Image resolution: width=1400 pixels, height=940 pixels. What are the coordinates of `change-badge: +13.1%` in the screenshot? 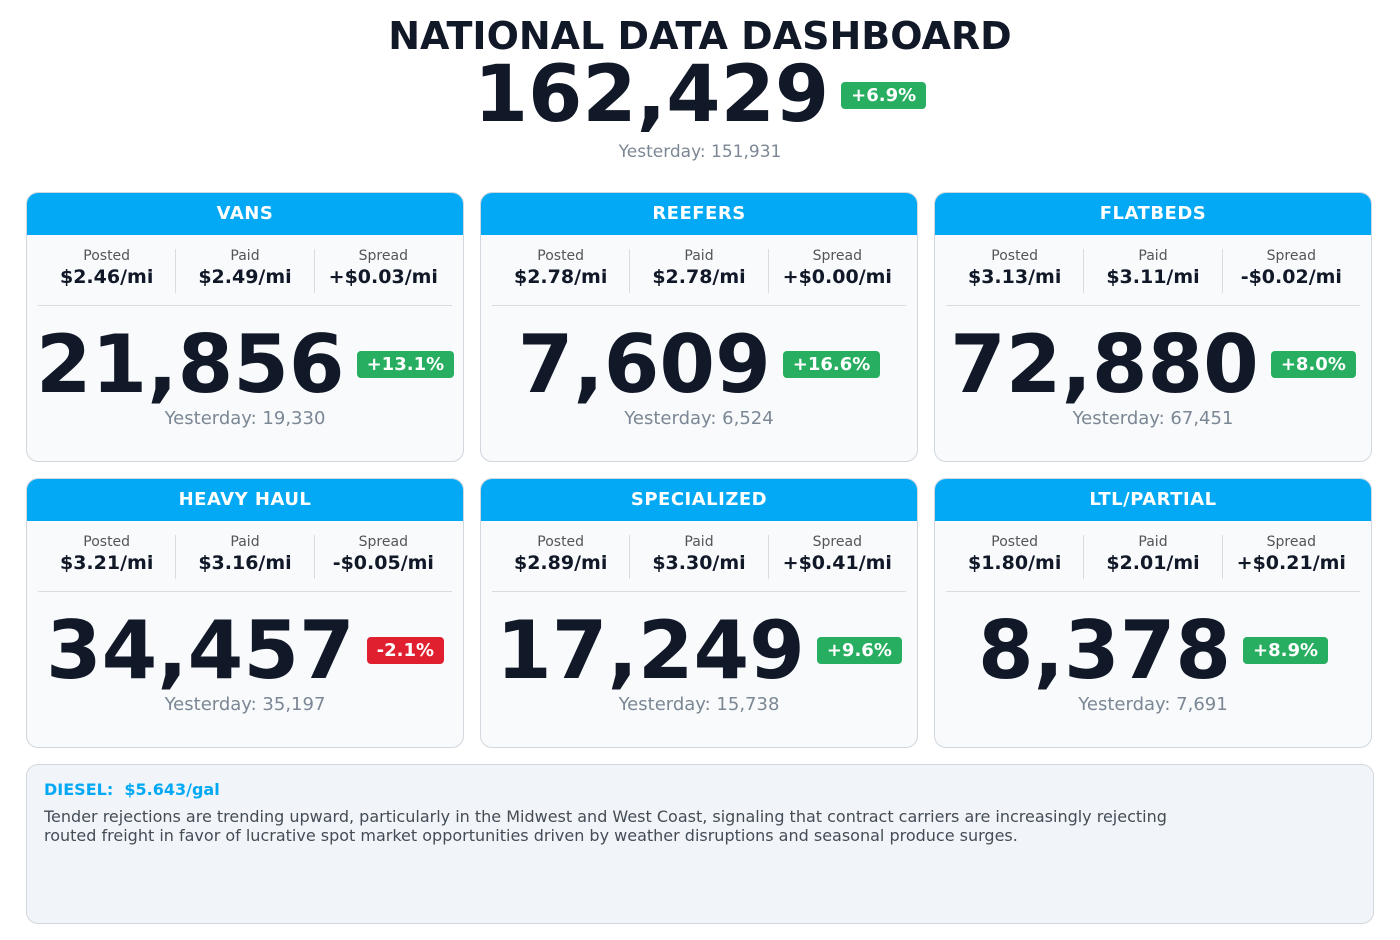 It's located at (405, 364).